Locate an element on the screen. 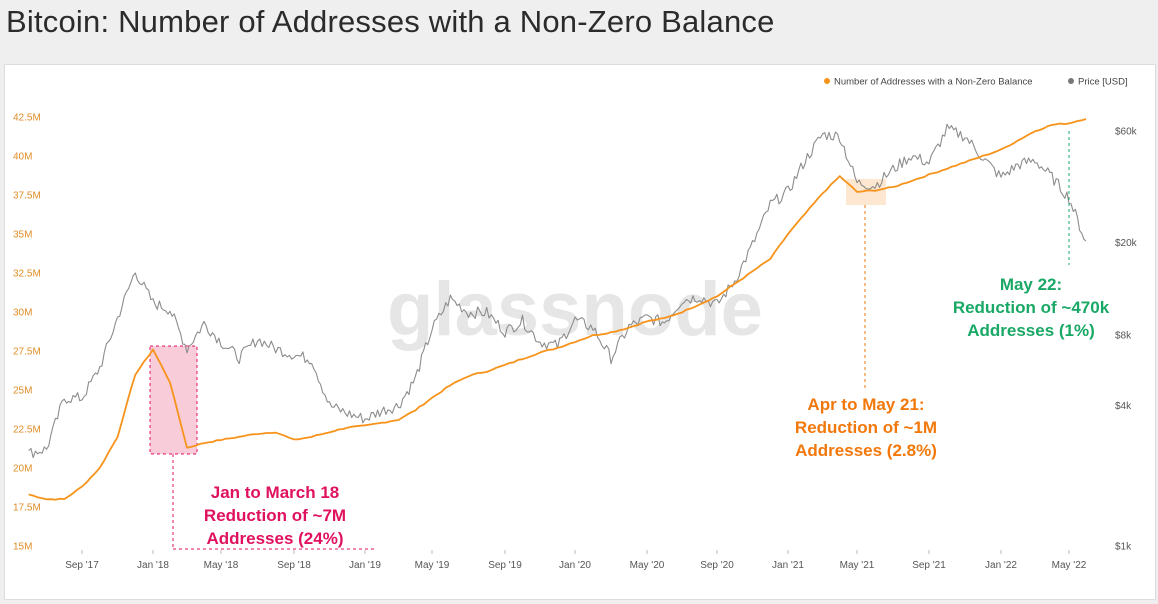 Image resolution: width=1158 pixels, height=604 pixels. annotation-may-22-line1: May 22: is located at coordinates (1031, 284).